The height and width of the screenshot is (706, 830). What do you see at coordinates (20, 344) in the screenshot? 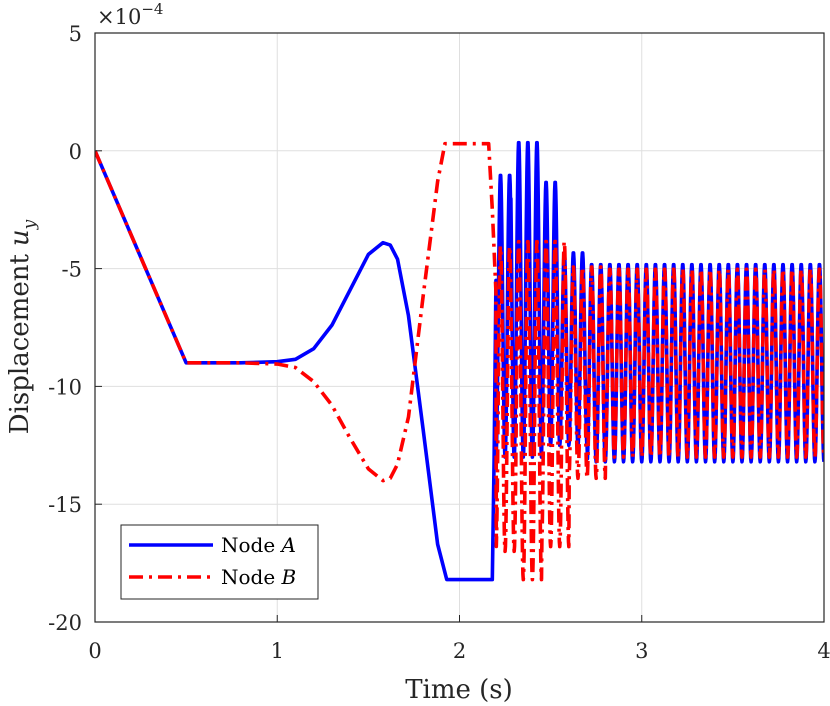
I see `y-axis-label-text: Displacement` at bounding box center [20, 344].